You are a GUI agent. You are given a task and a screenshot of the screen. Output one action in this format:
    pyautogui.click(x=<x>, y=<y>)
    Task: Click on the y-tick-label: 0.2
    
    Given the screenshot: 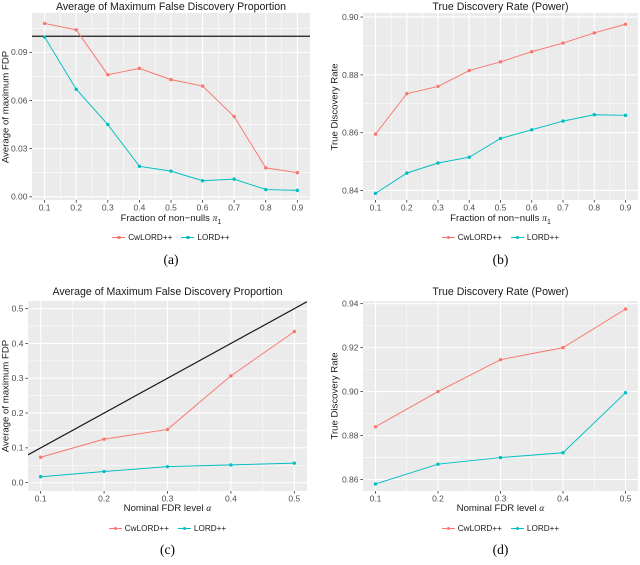 What is the action you would take?
    pyautogui.click(x=18, y=413)
    